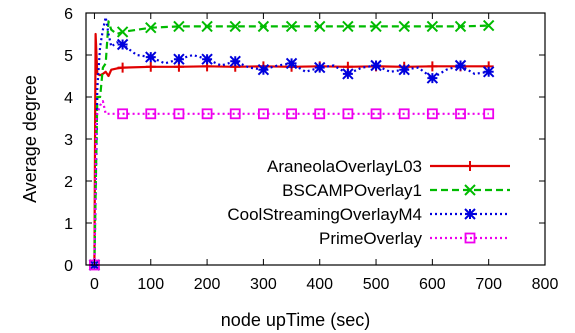  What do you see at coordinates (68, 182) in the screenshot?
I see `y-tick-label: 2` at bounding box center [68, 182].